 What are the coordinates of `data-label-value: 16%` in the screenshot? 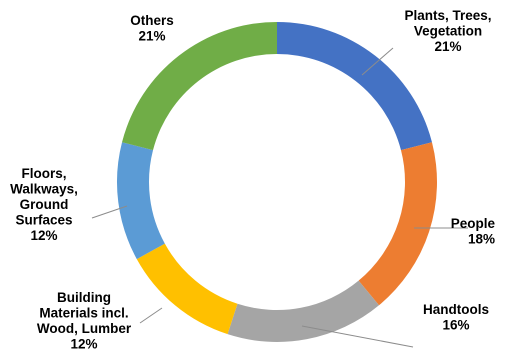 It's located at (455, 325).